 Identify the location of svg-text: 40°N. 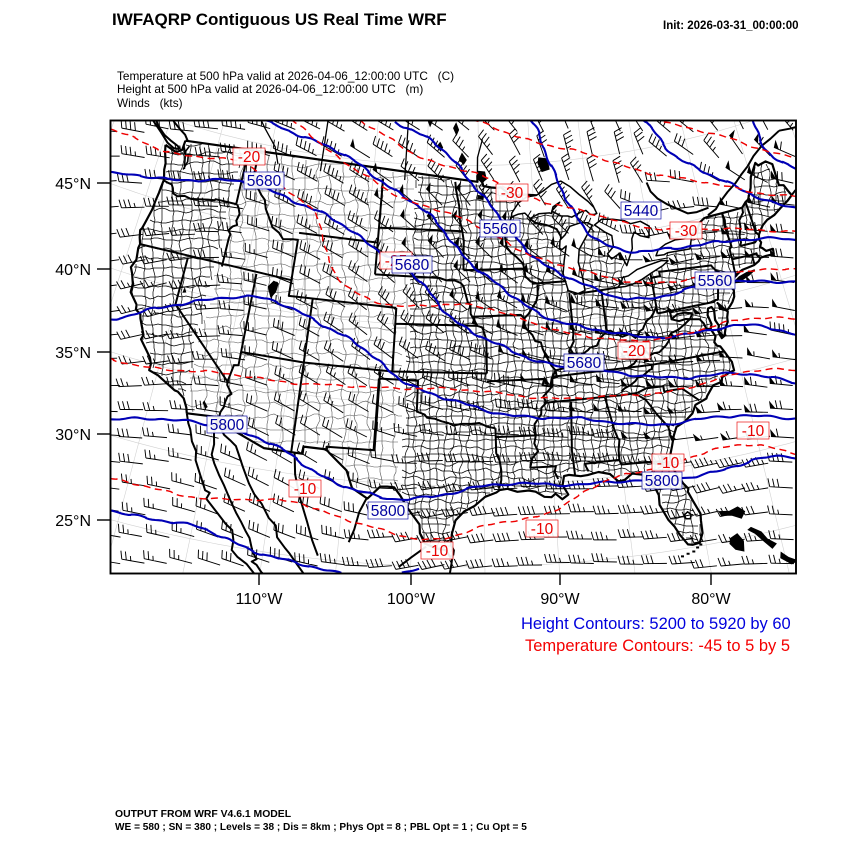
(73, 270).